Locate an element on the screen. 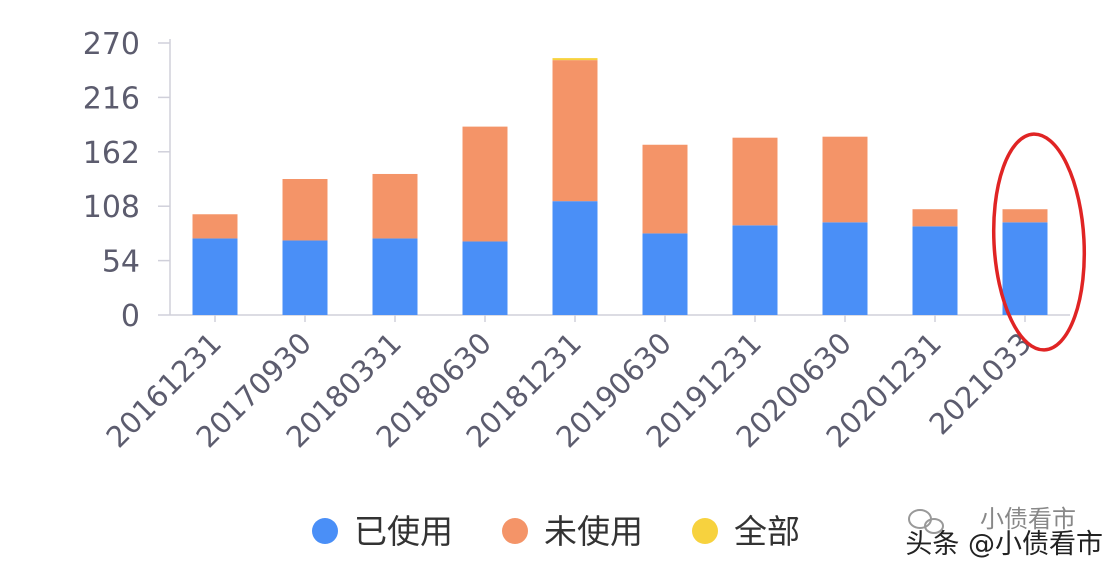 The image size is (1118, 578). y-tick-label: 270 is located at coordinates (111, 44).